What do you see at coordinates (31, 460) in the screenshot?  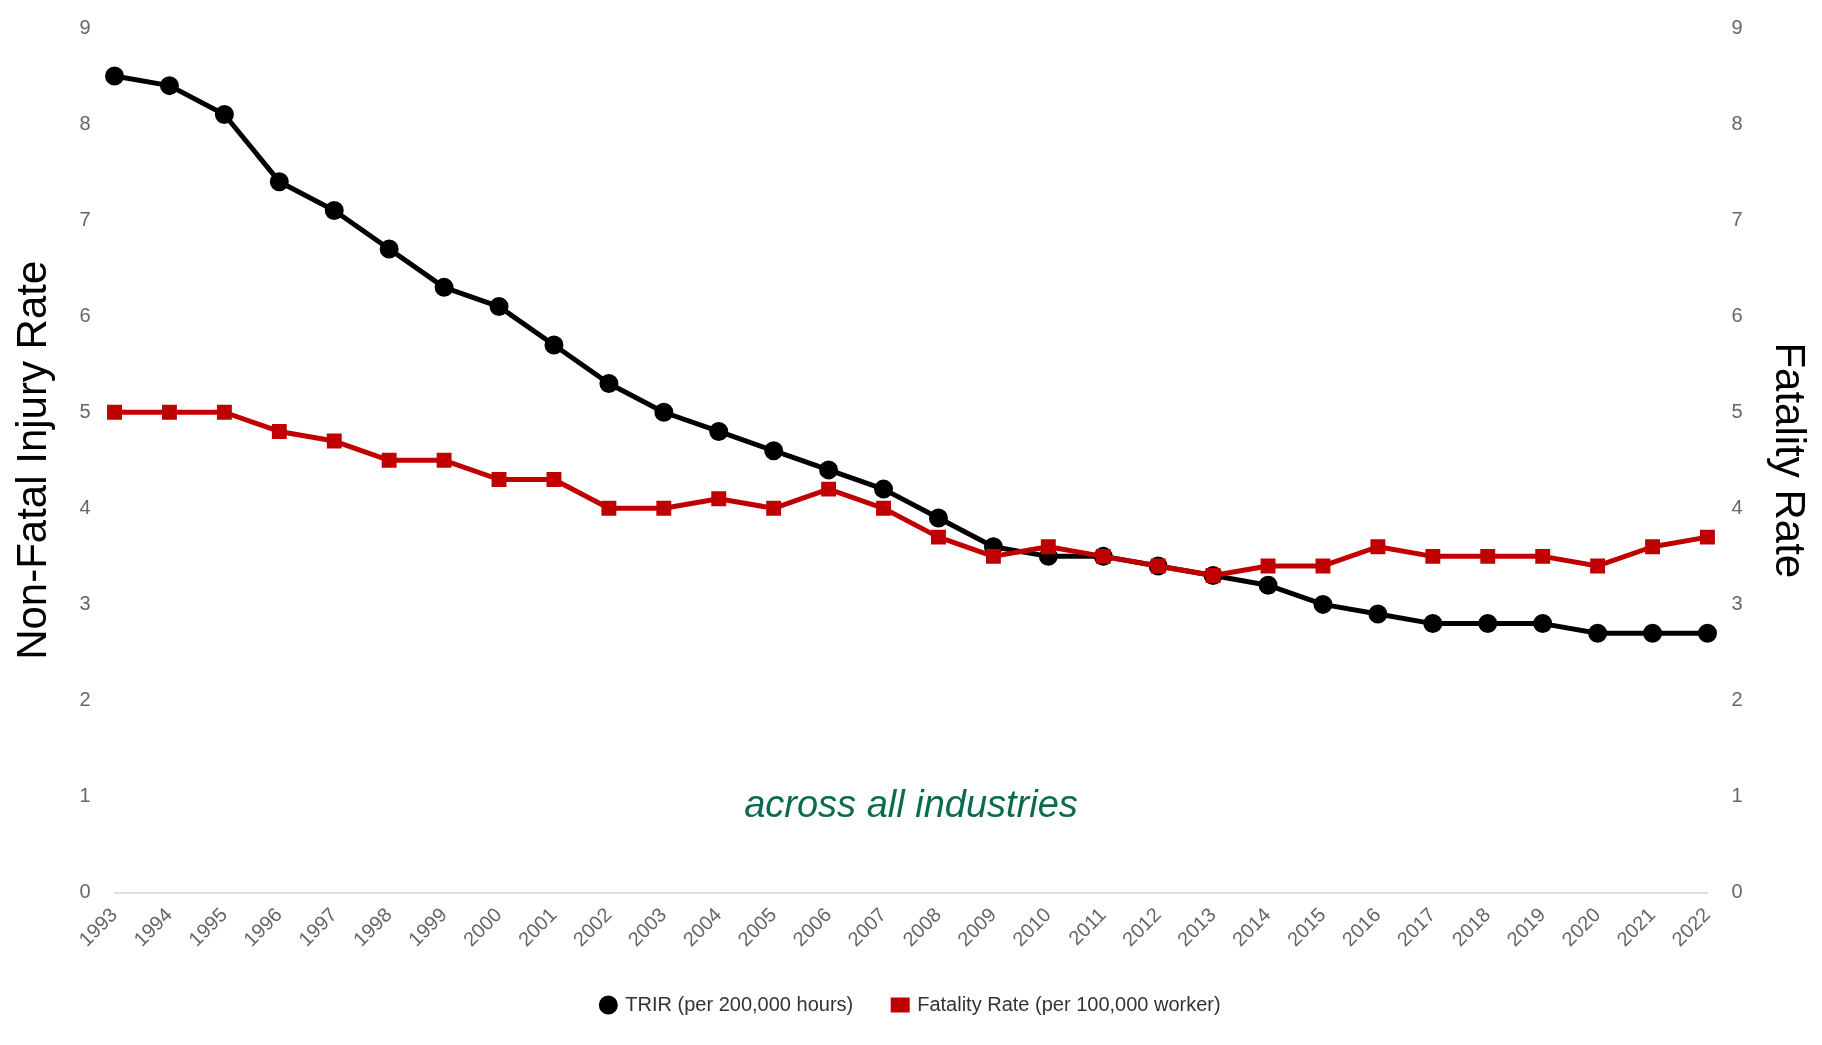 I see `y-axis-title: Non-Fatal Injury Rate` at bounding box center [31, 460].